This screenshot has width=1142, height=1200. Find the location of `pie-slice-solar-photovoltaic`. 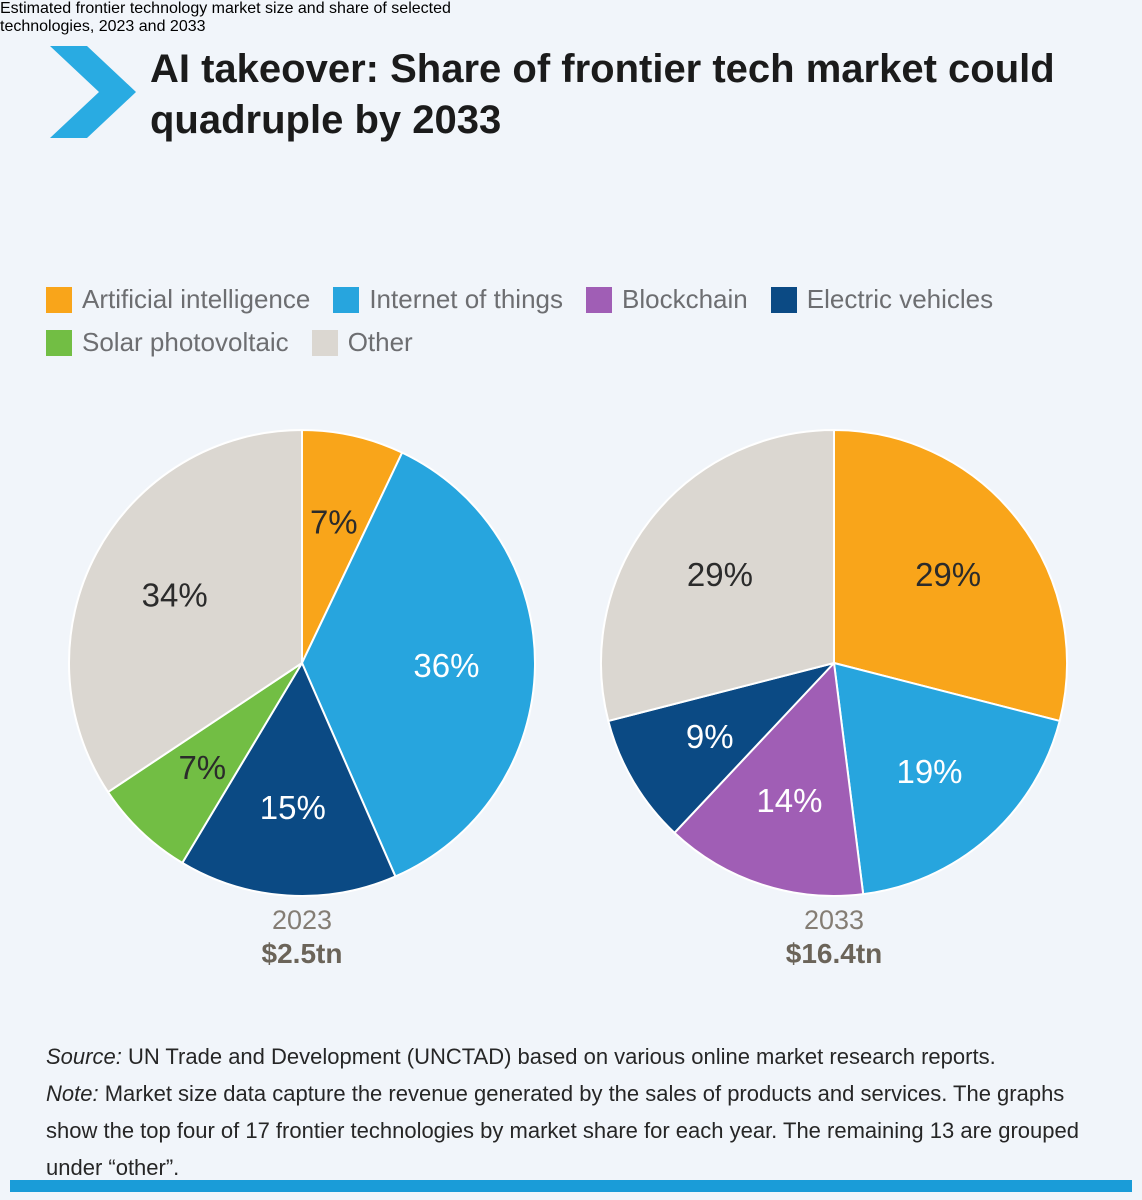

pie-slice-solar-photovoltaic is located at coordinates (205, 763).